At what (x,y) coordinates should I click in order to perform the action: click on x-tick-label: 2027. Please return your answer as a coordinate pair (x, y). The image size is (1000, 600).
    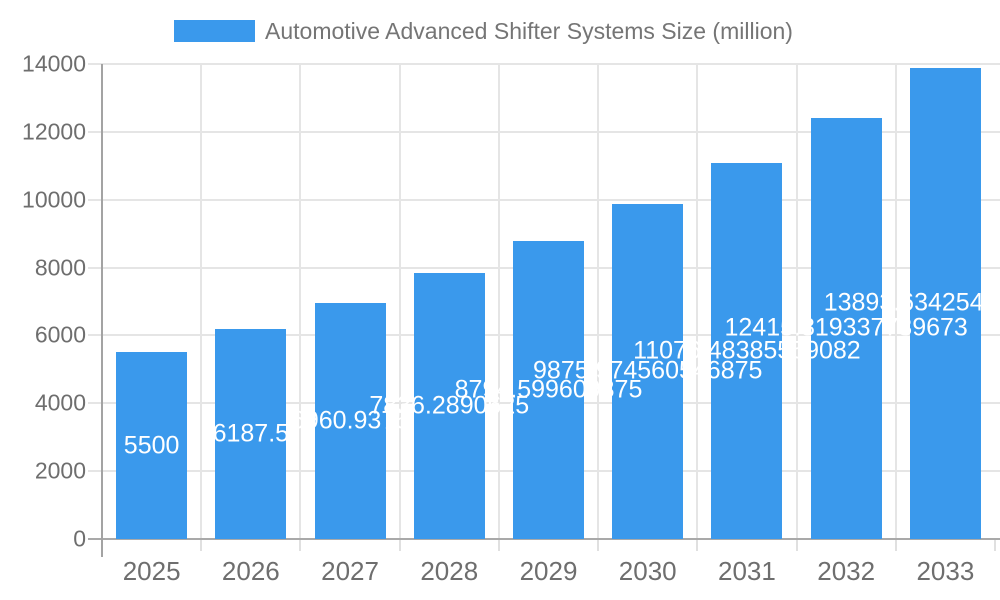
    Looking at the image, I should click on (350, 571).